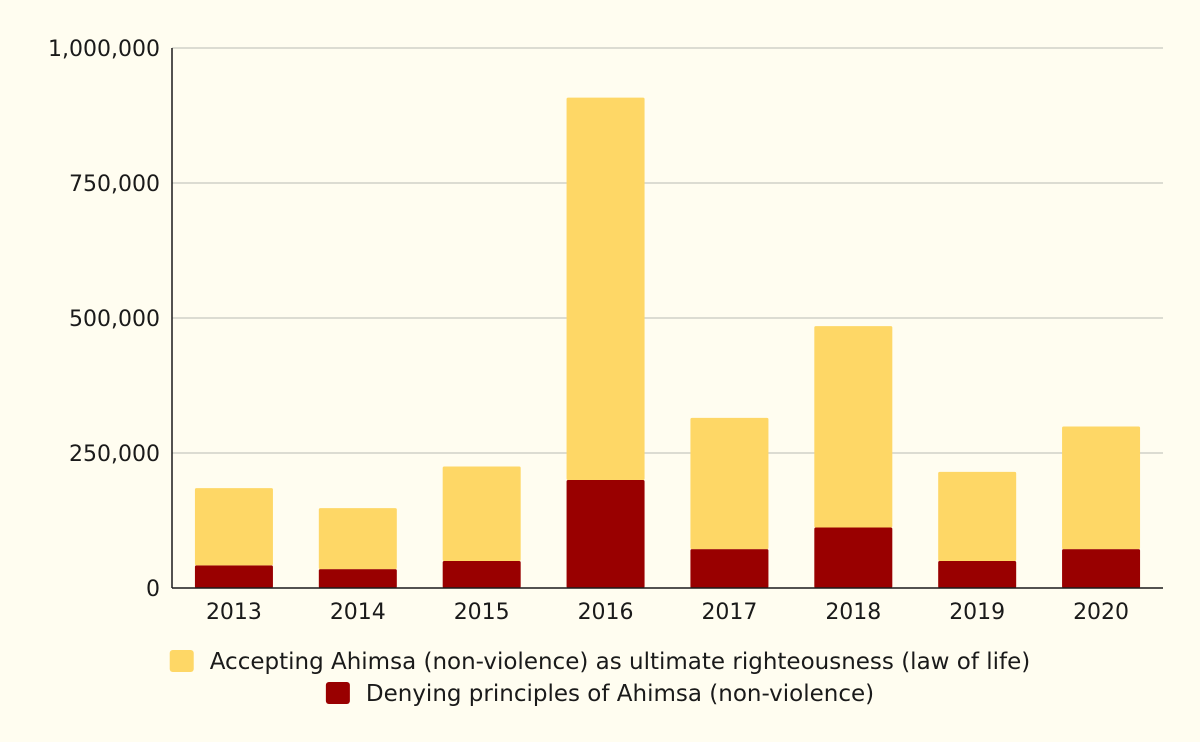  Describe the element at coordinates (1101, 568) in the screenshot. I see `bar-denying-2020` at that location.